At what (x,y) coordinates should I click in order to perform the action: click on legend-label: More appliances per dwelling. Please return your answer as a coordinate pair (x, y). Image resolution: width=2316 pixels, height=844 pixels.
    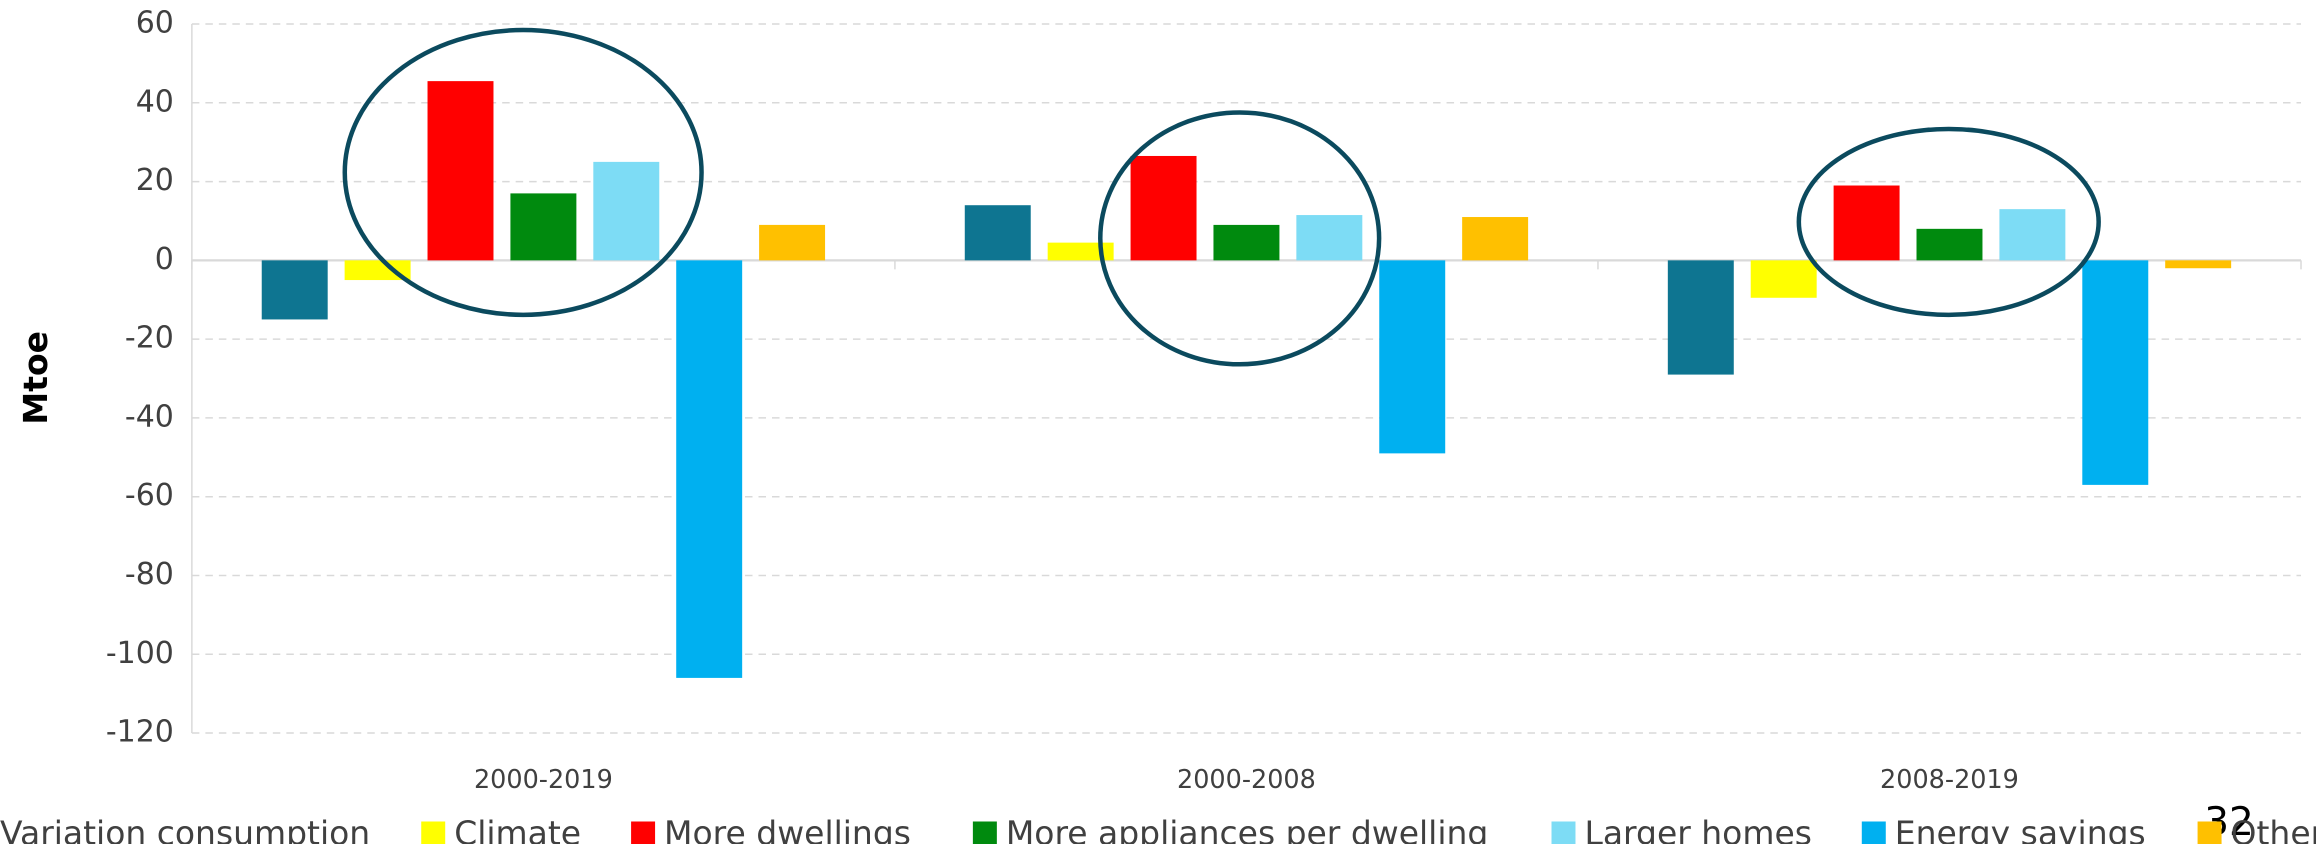
    Looking at the image, I should click on (1247, 828).